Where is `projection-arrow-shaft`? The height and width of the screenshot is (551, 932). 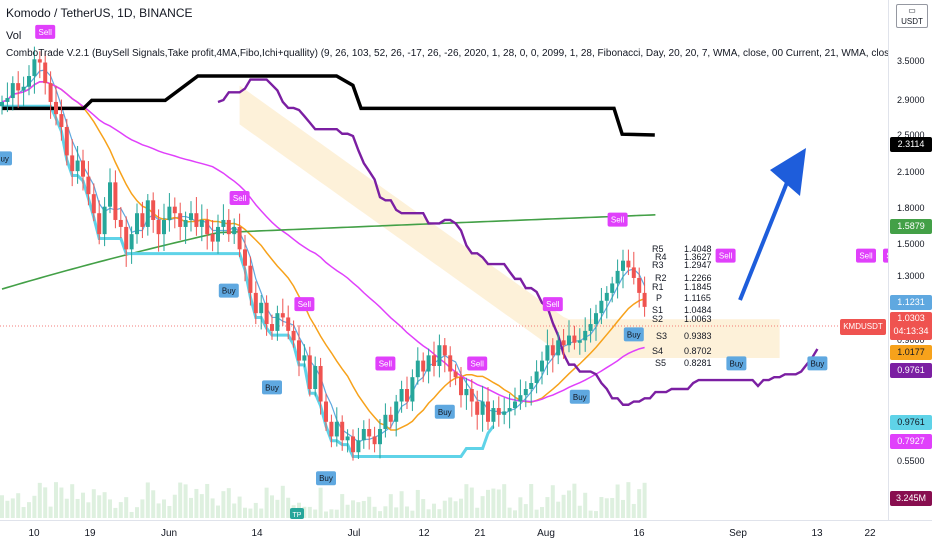 projection-arrow-shaft is located at coordinates (765, 237).